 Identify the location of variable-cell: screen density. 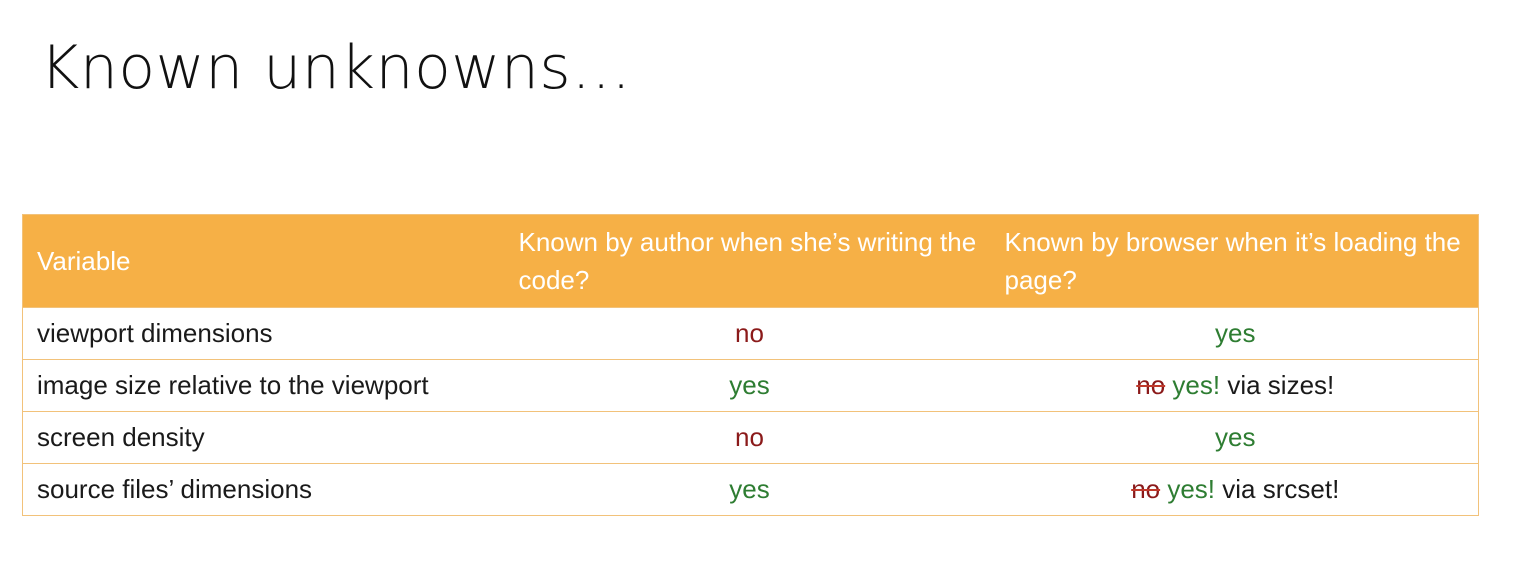
(264, 437).